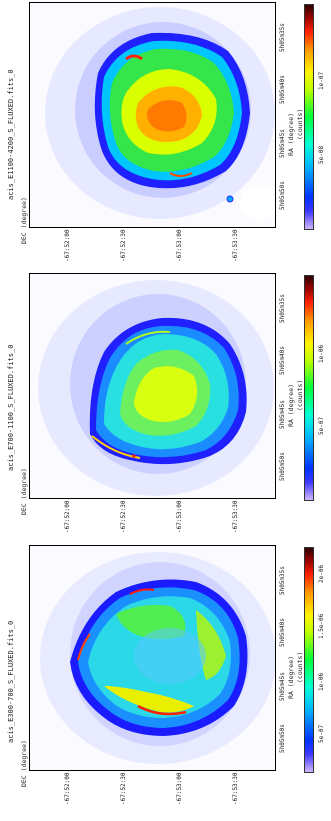 This screenshot has width=331, height=821. I want to click on panel-1-ra-tick-2: 5h05m45s, so click(282, 143).